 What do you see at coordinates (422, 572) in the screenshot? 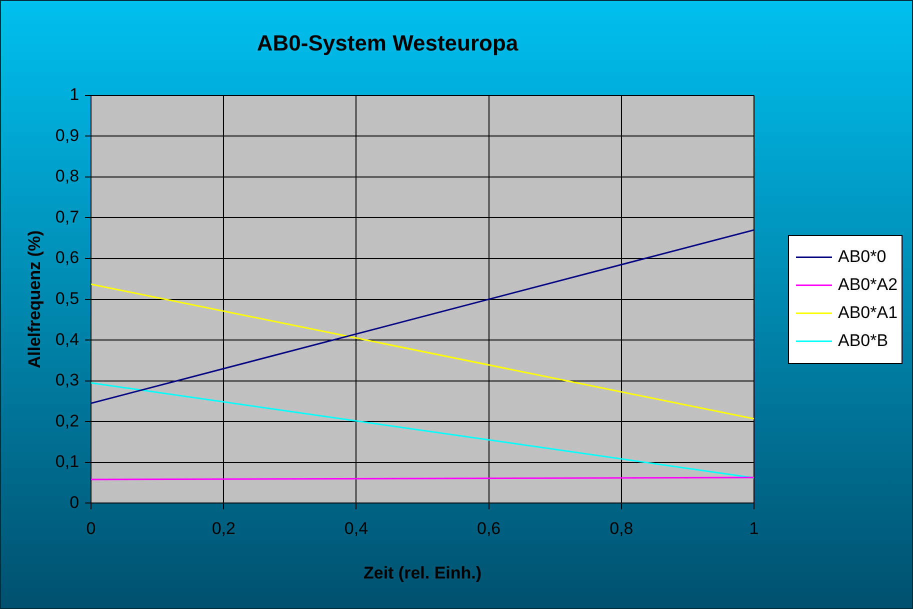
I see `x-axis-title: Zeit (rel. Einh.)` at bounding box center [422, 572].